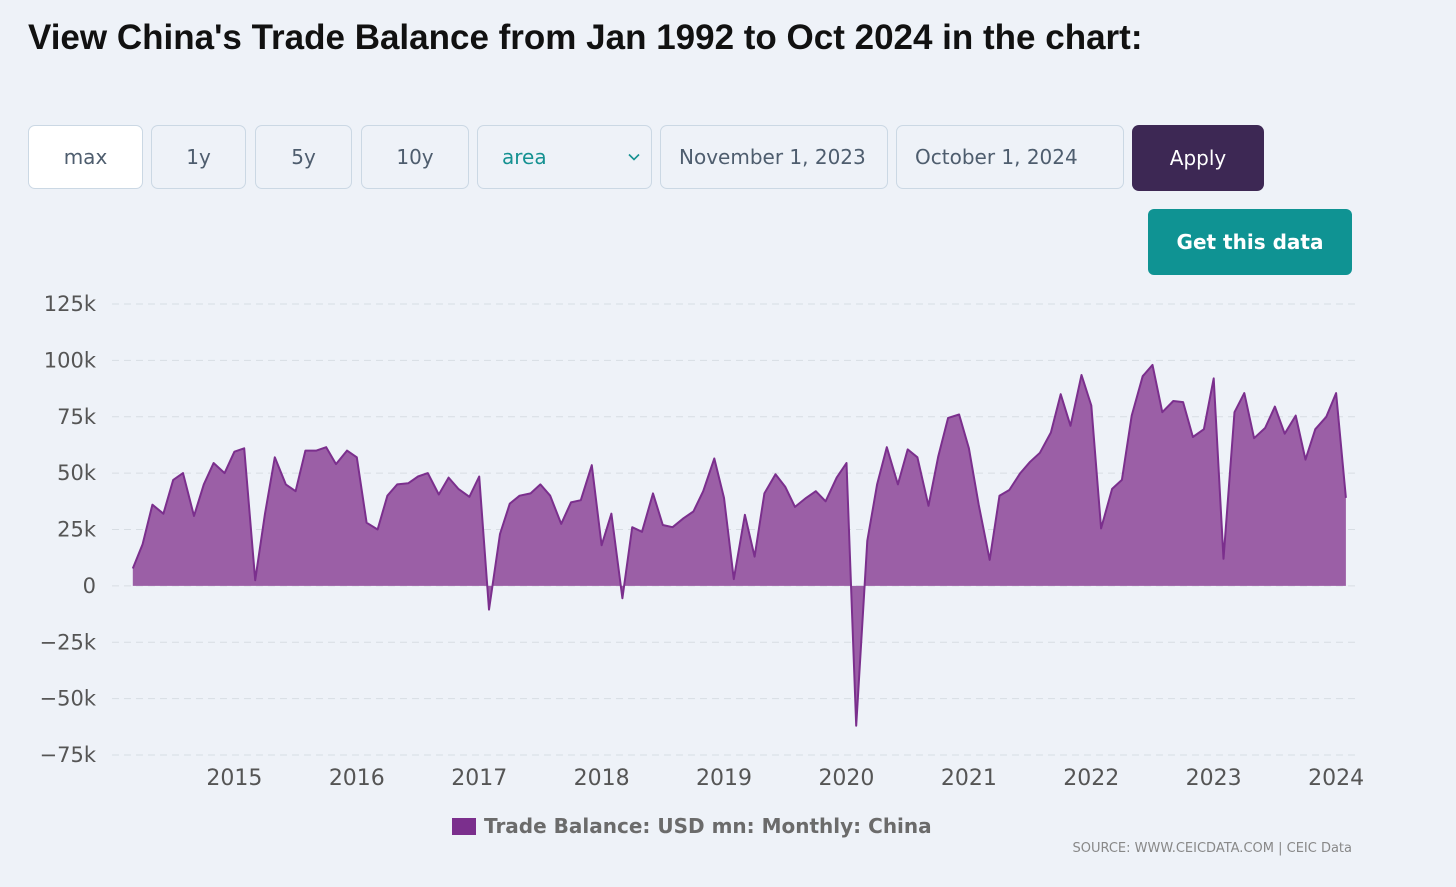 The height and width of the screenshot is (887, 1456). What do you see at coordinates (692, 826) in the screenshot?
I see `chart-legend: Trade Balance: USD mn: Monthly: China` at bounding box center [692, 826].